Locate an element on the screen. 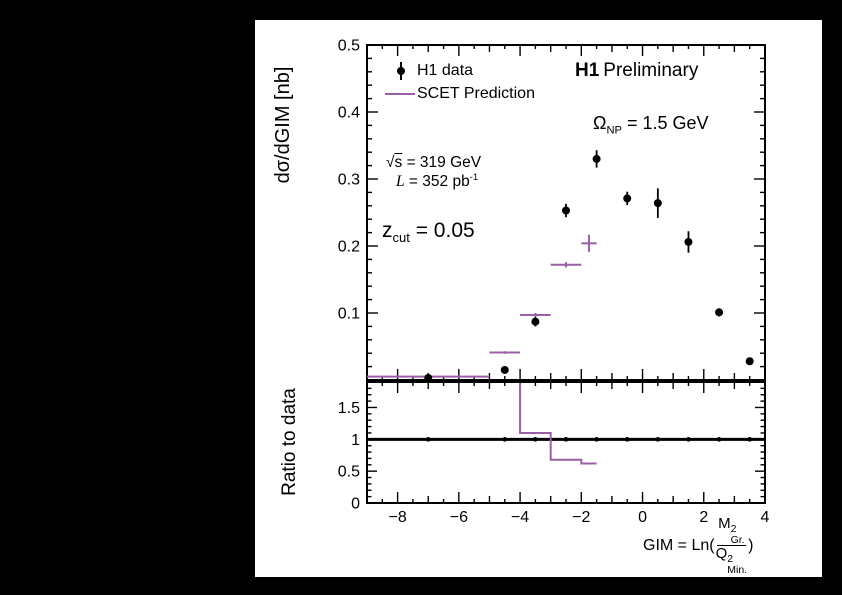 This screenshot has width=842, height=595. sqrt-argument: s is located at coordinates (398, 162).